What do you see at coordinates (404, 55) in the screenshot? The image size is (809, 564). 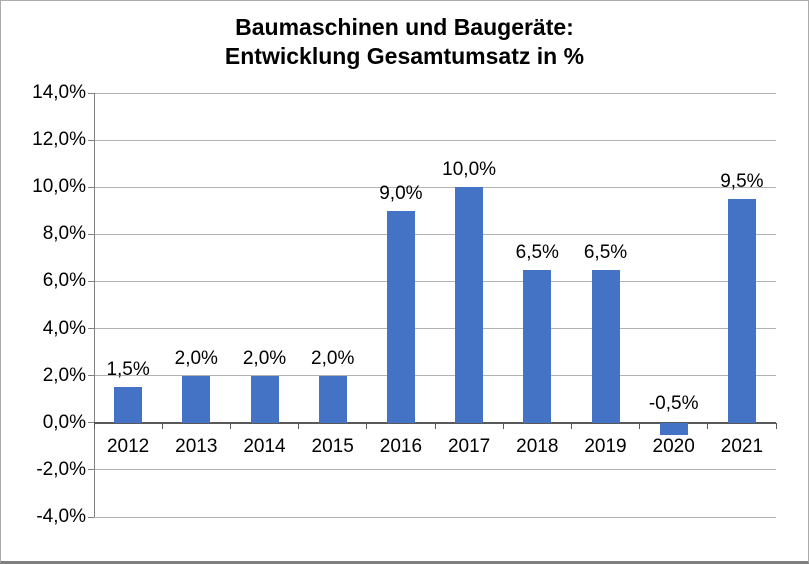 I see `chart-title-line2: Entwicklung Gesamtumsatz in %` at bounding box center [404, 55].